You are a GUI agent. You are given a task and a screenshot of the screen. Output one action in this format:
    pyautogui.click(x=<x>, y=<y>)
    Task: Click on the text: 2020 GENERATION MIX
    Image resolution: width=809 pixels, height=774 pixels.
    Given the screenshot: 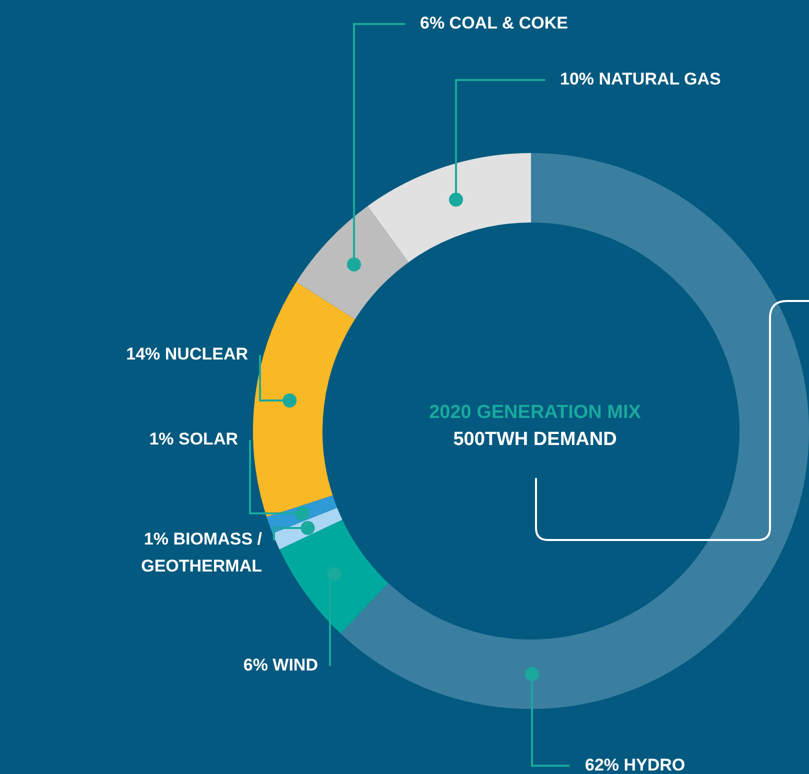 What is the action you would take?
    pyautogui.click(x=535, y=413)
    